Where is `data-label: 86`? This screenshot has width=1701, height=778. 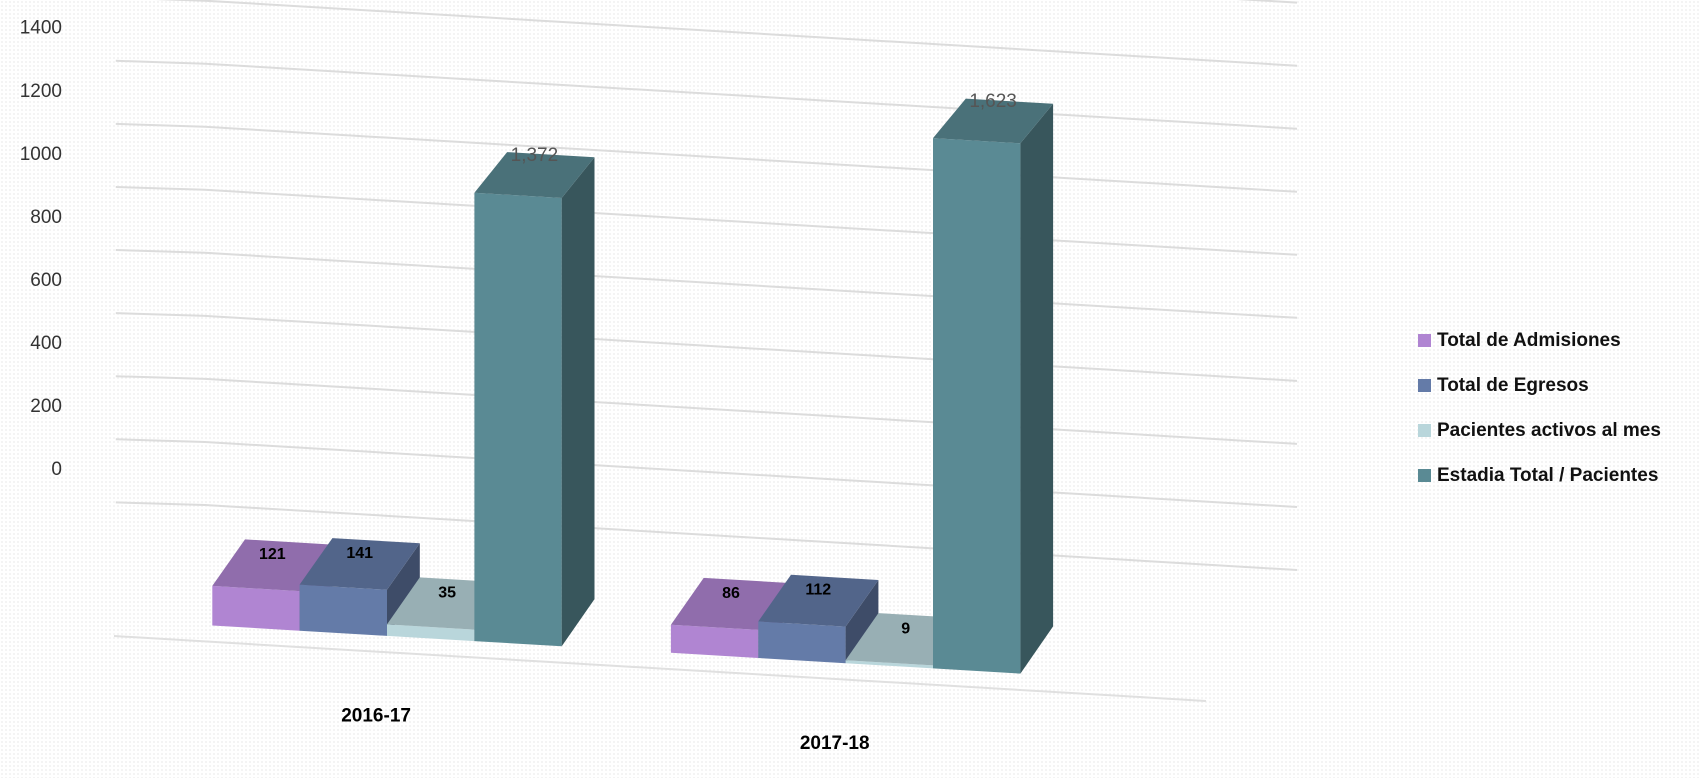 data-label: 86 is located at coordinates (731, 593).